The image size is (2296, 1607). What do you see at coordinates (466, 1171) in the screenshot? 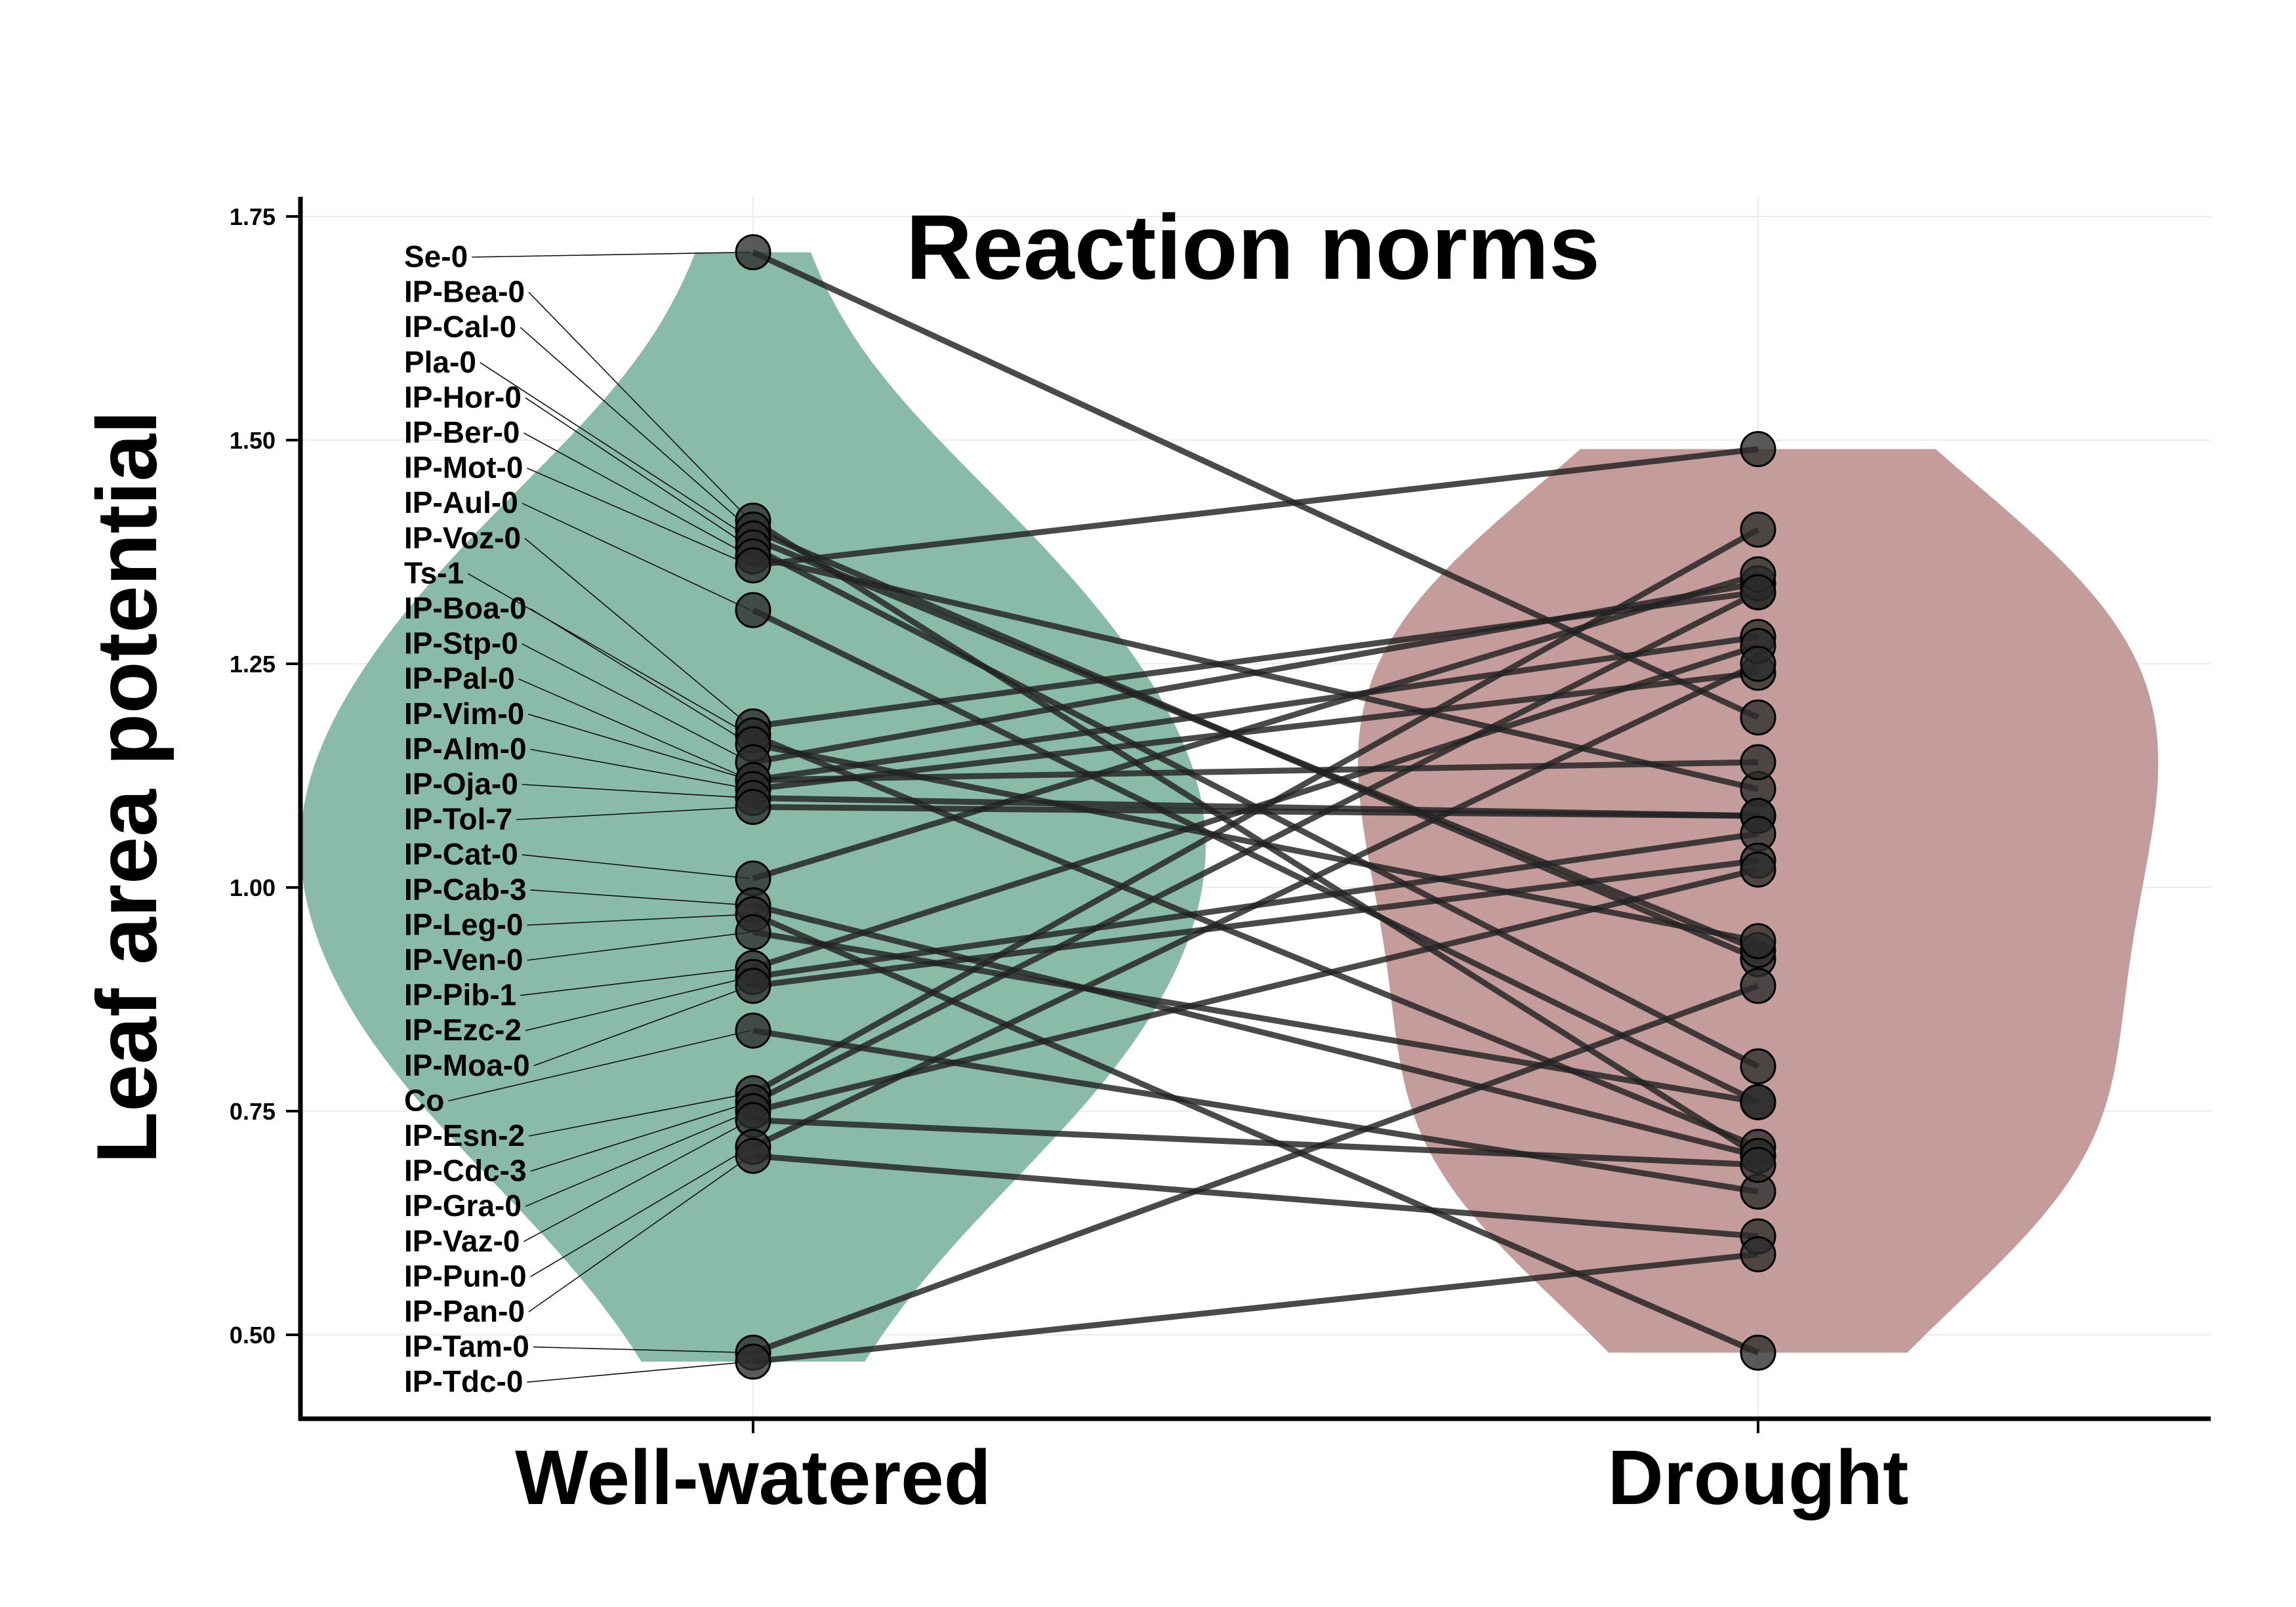
I see `accession-label-26: IP-Cdc-3` at bounding box center [466, 1171].